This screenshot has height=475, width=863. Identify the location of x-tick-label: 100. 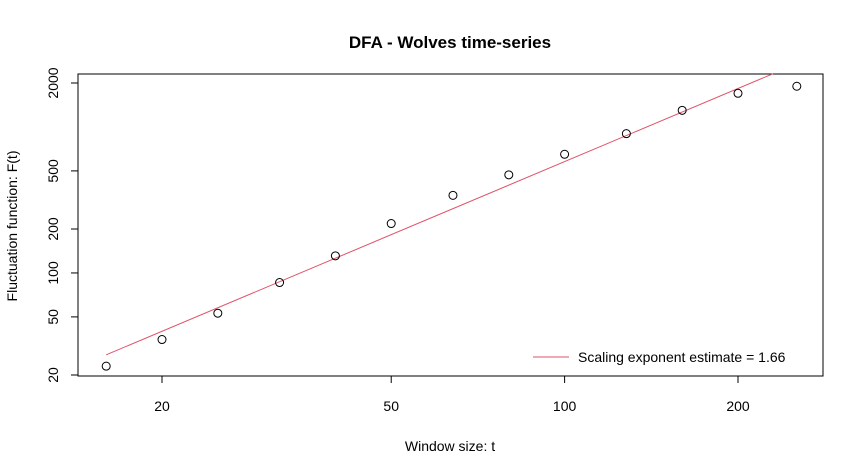
(565, 406).